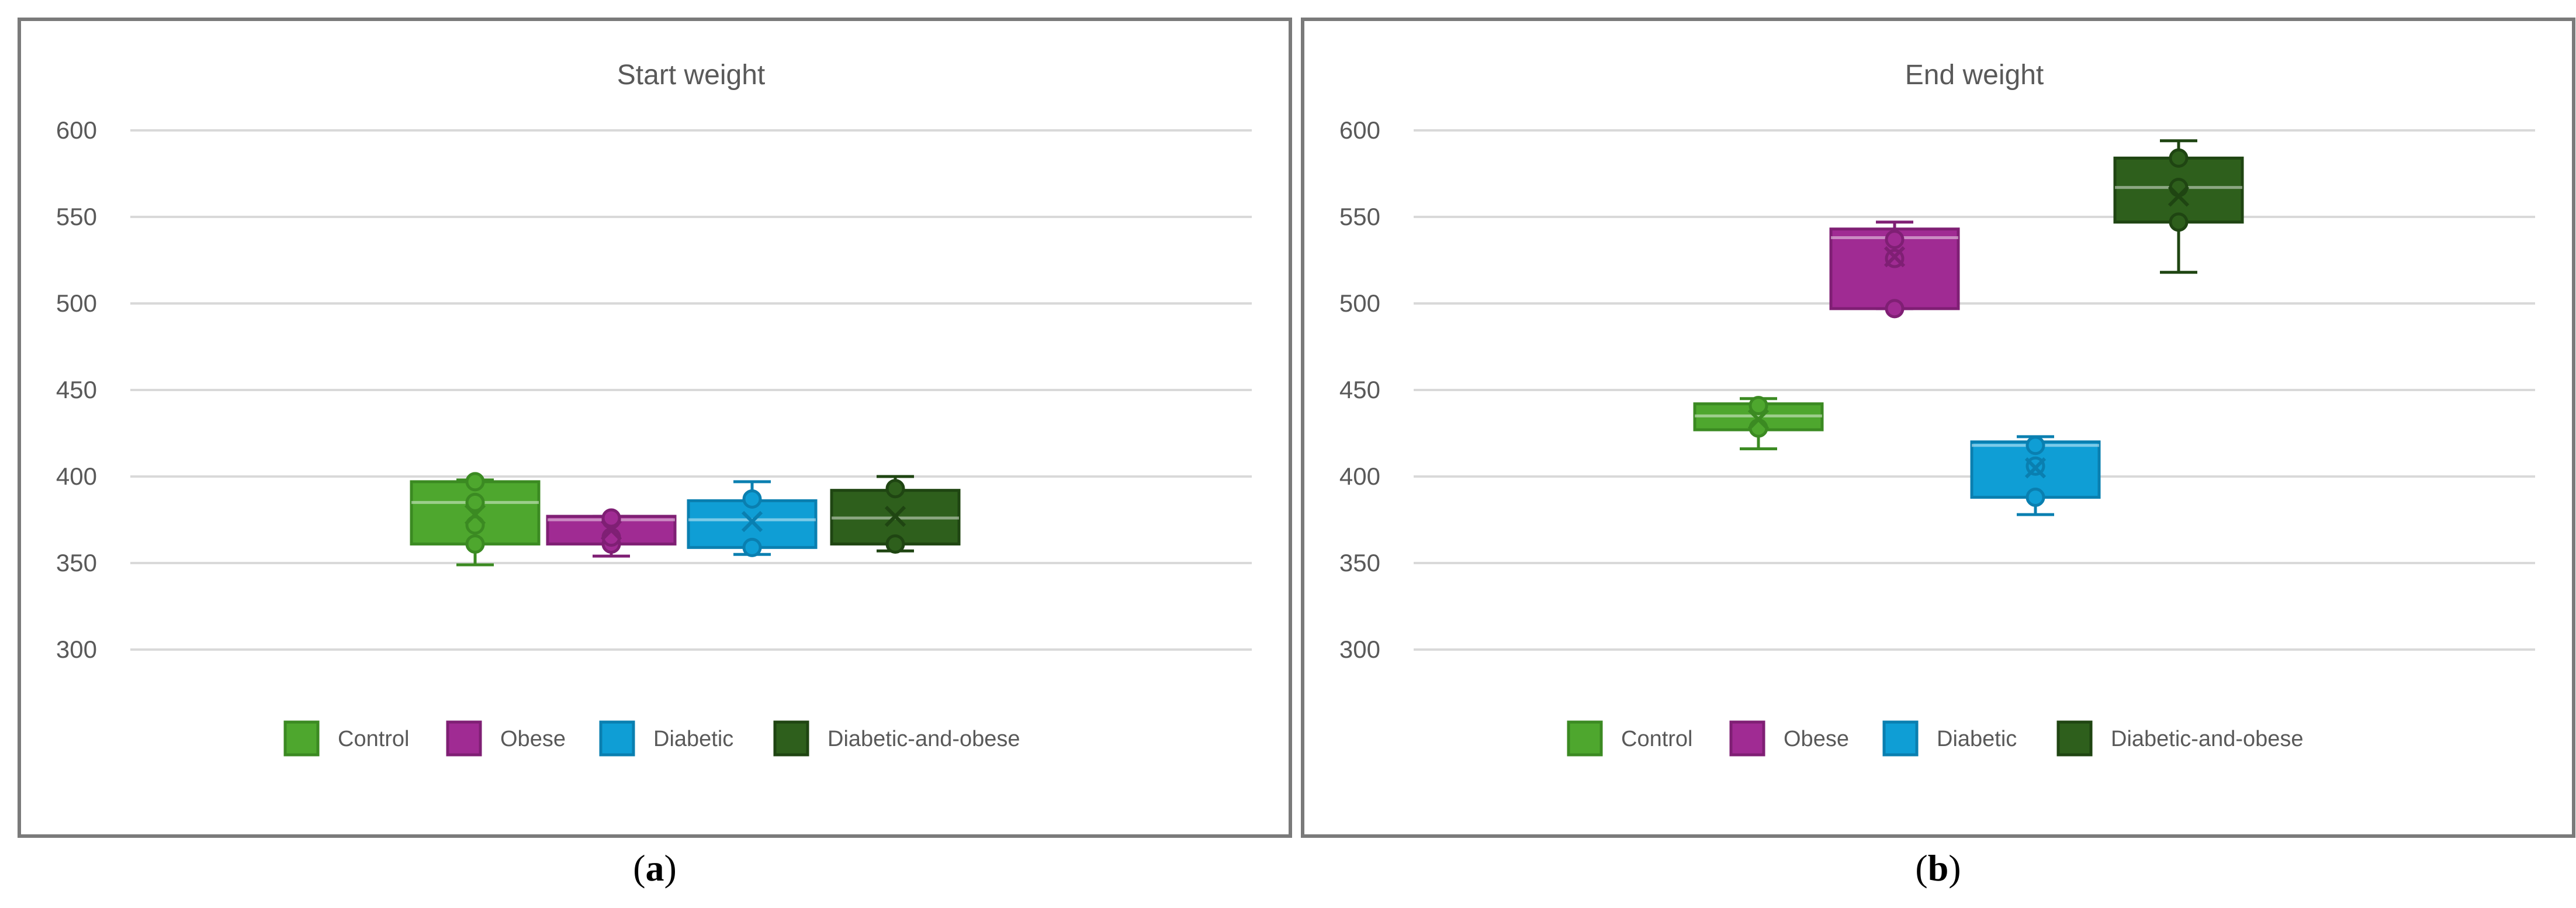  I want to click on chart-a-box-diabetic, so click(752, 518).